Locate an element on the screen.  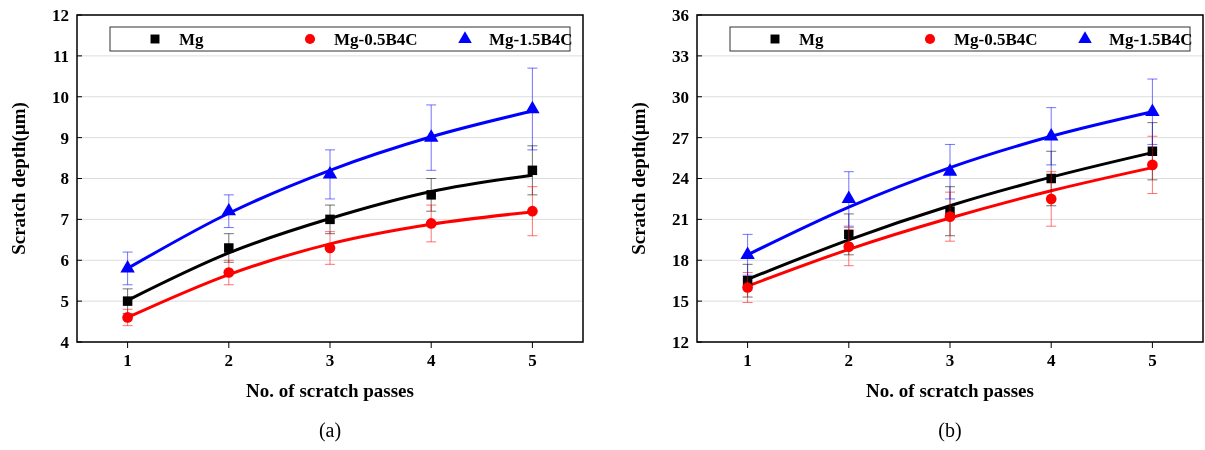
y-tick-label: 10 is located at coordinates (60, 97).